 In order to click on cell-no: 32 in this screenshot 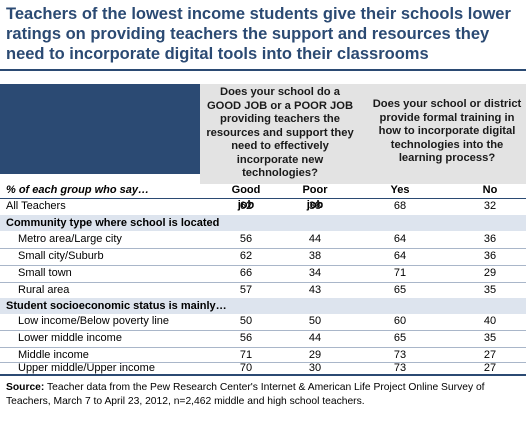, I will do `click(490, 206)`.